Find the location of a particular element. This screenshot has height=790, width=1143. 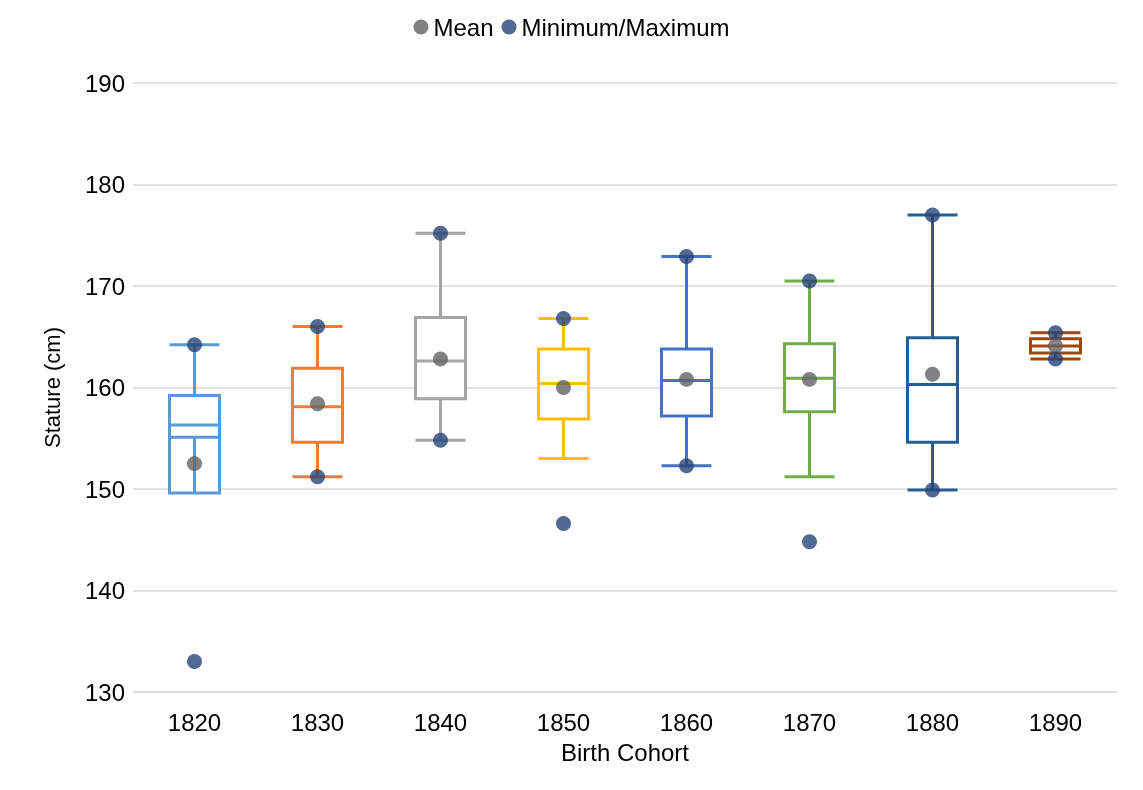

y-tick-label: 170 is located at coordinates (104, 286).